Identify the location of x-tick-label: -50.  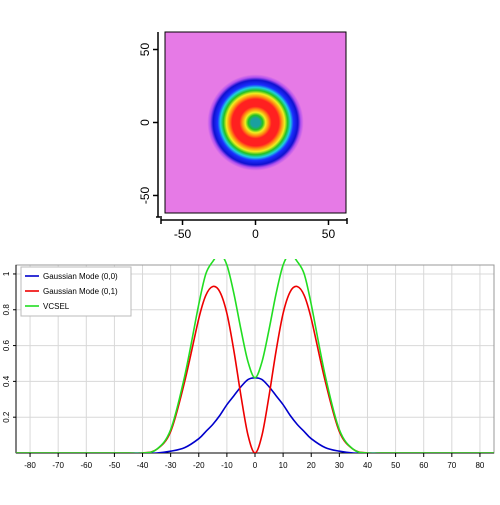
(115, 465).